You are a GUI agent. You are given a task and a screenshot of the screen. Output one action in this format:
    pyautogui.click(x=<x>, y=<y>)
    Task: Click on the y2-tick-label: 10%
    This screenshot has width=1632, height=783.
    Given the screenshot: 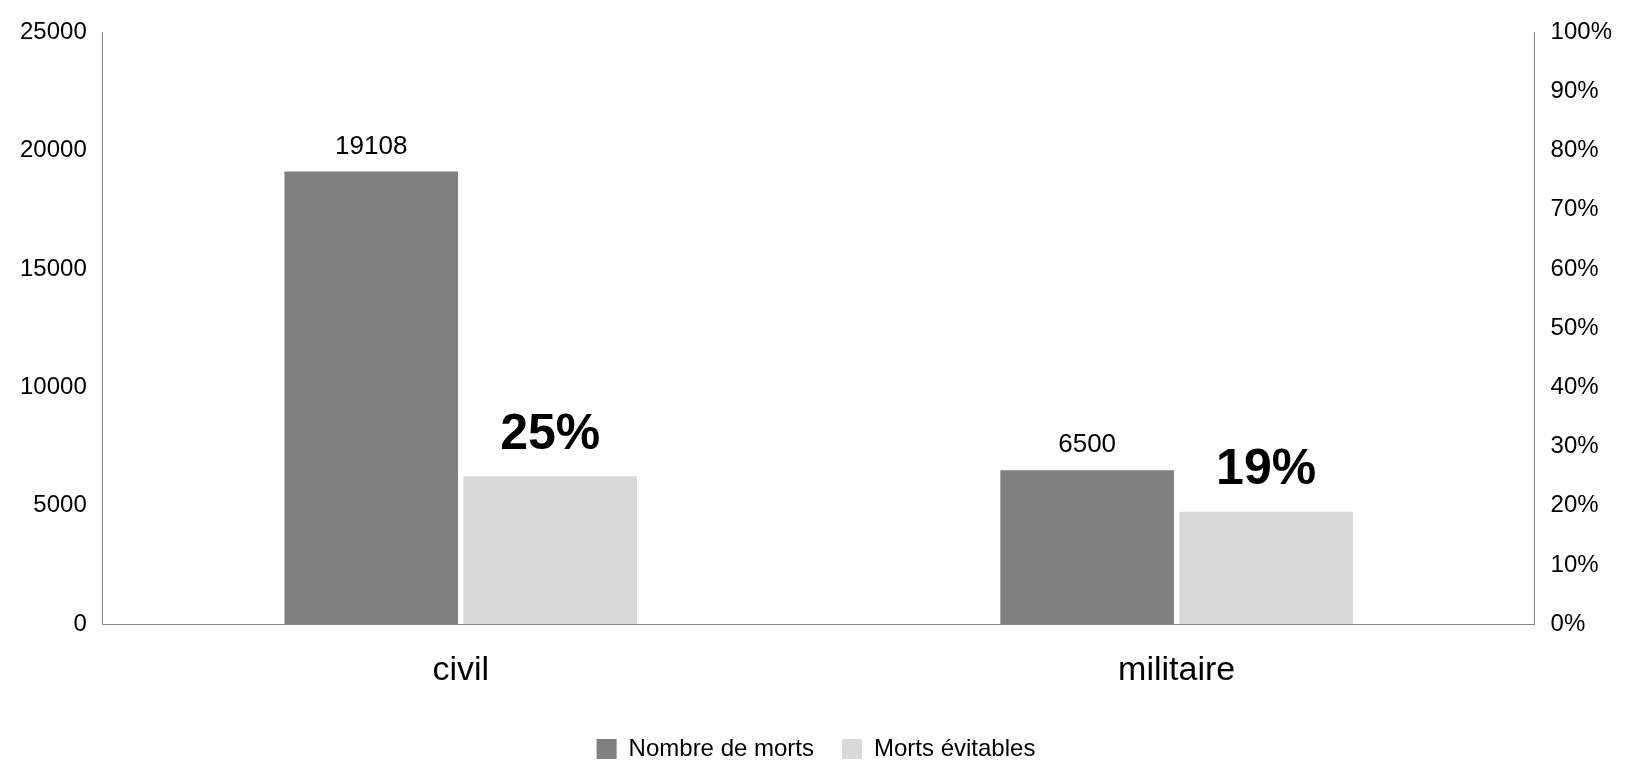 What is the action you would take?
    pyautogui.click(x=1574, y=563)
    